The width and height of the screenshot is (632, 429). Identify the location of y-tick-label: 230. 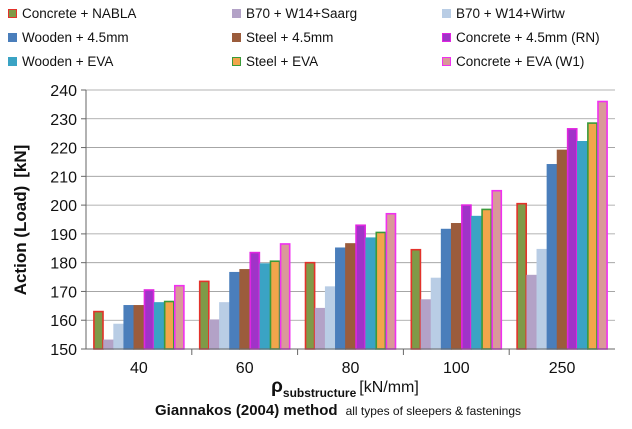
(63, 120).